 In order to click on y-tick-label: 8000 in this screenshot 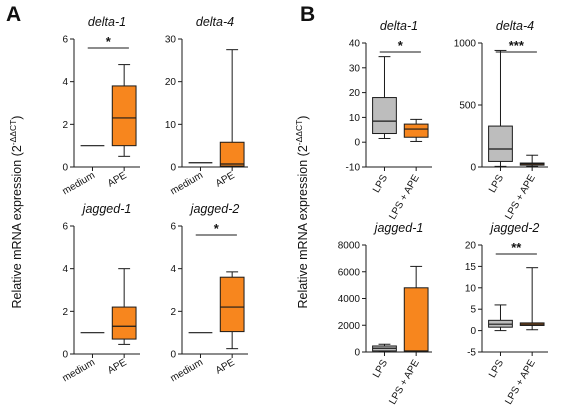, I will do `click(349, 246)`.